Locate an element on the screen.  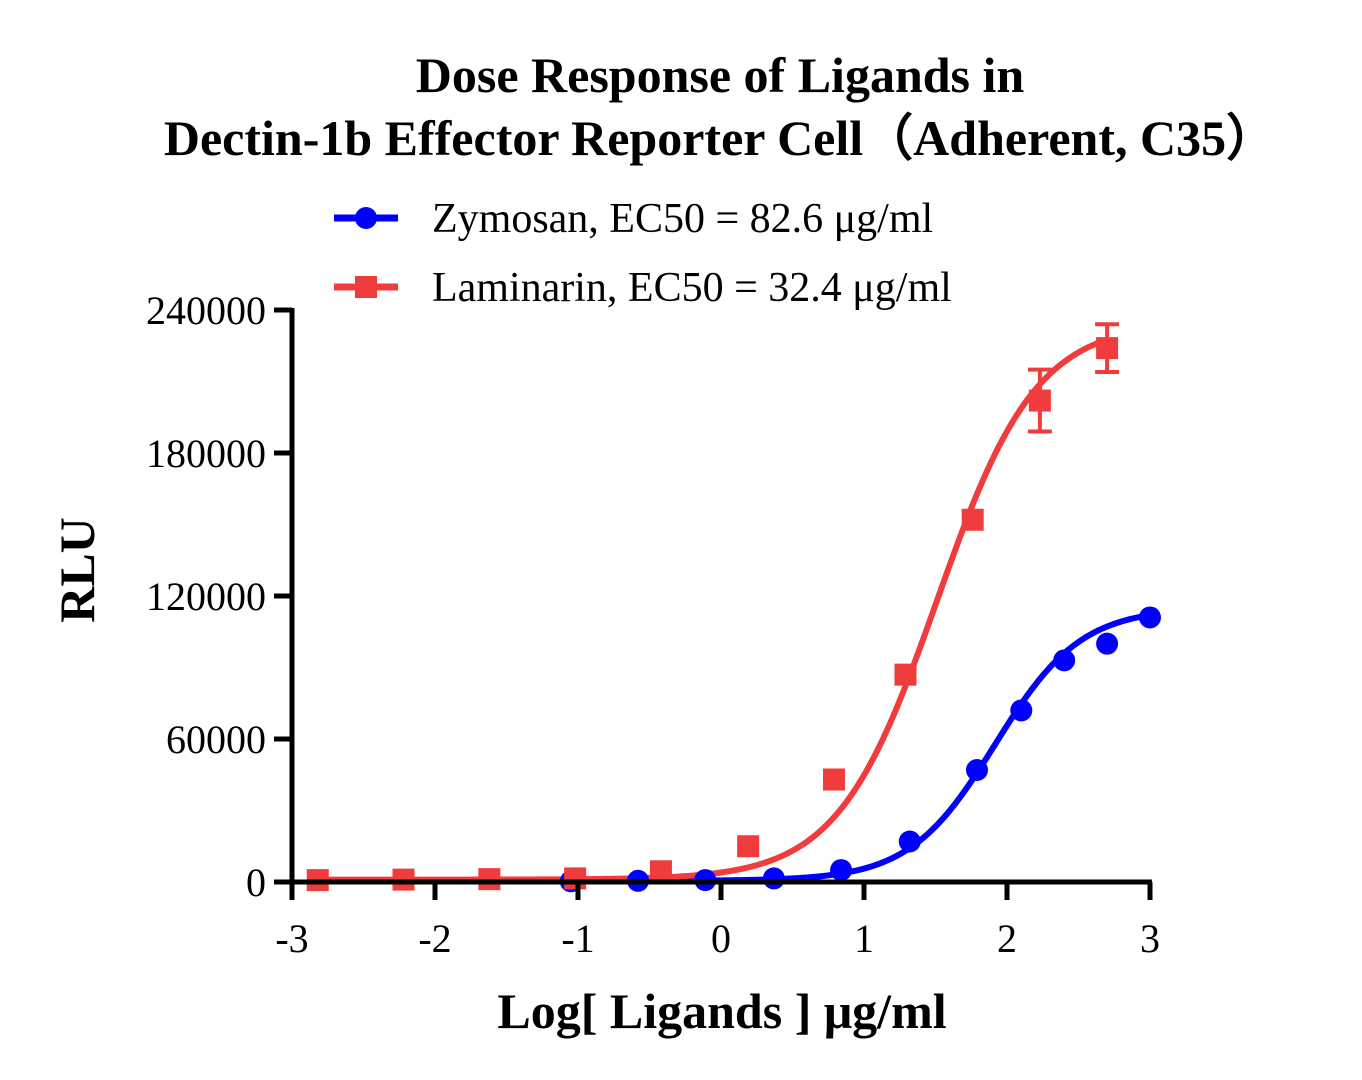
legend-marker-zymosan is located at coordinates (366, 218).